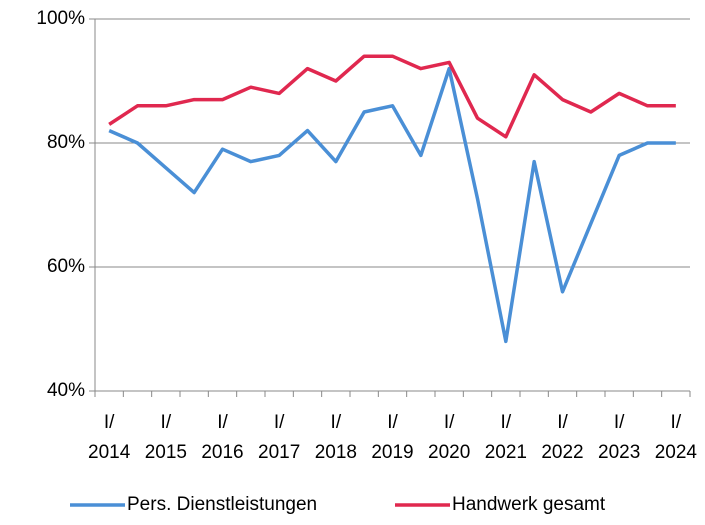 Image resolution: width=705 pixels, height=525 pixels. I want to click on x-tick-label: I/2024, so click(676, 437).